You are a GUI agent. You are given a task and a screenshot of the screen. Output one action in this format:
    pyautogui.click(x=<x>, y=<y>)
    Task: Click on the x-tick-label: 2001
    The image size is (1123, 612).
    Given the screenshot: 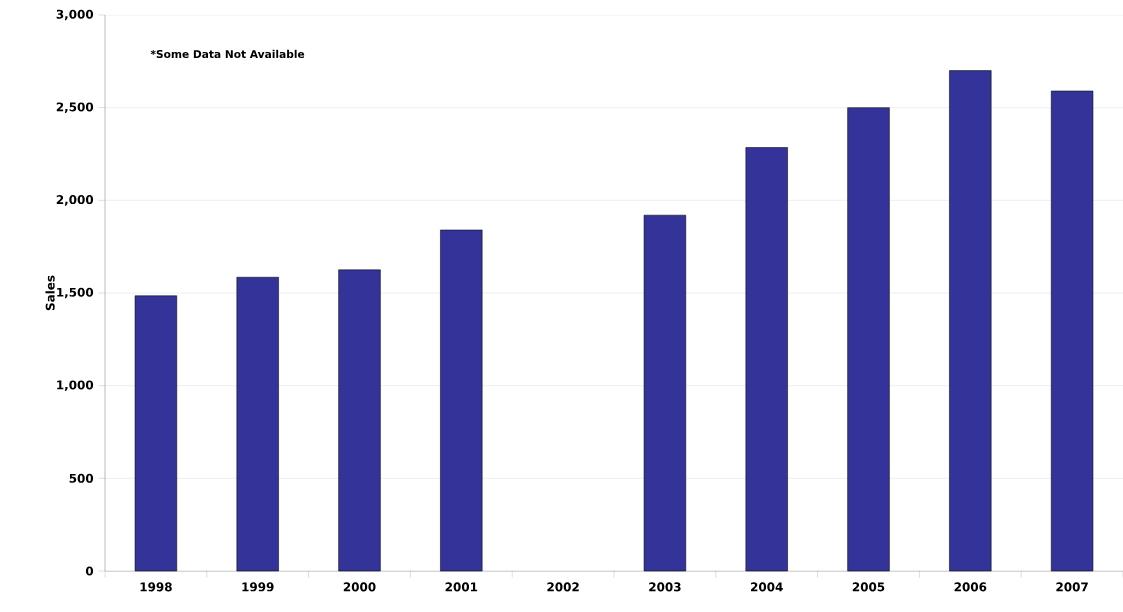 What is the action you would take?
    pyautogui.click(x=461, y=587)
    